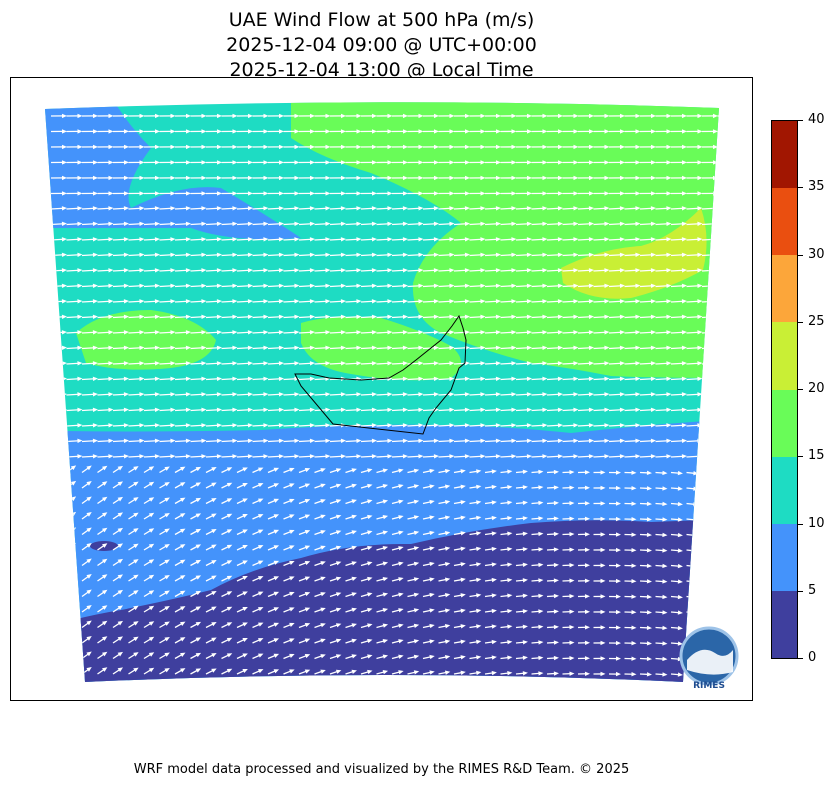 This screenshot has height=788, width=835. I want to click on colorbar-segment, so click(784, 490).